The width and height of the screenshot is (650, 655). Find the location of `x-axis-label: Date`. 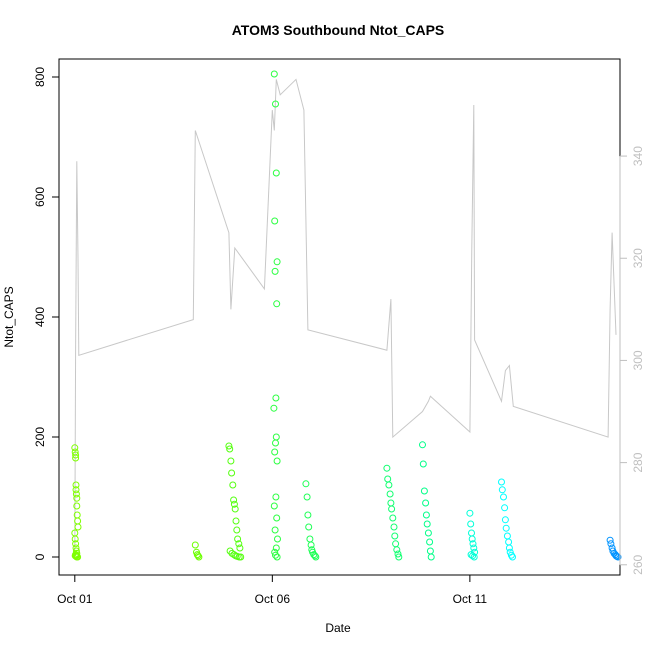

x-axis-label: Date is located at coordinates (338, 628).